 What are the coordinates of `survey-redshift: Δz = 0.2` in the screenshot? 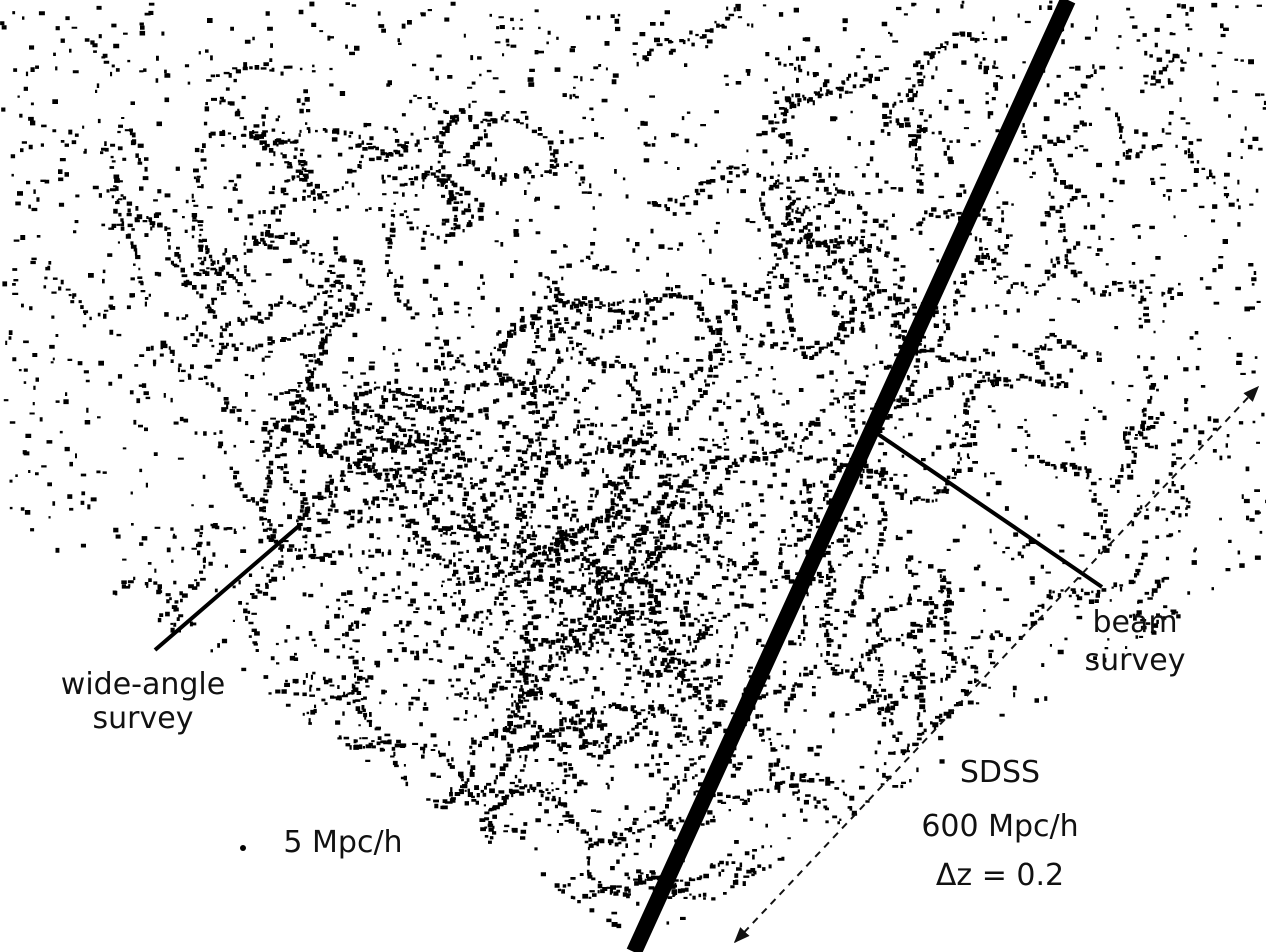 It's located at (1000, 875).